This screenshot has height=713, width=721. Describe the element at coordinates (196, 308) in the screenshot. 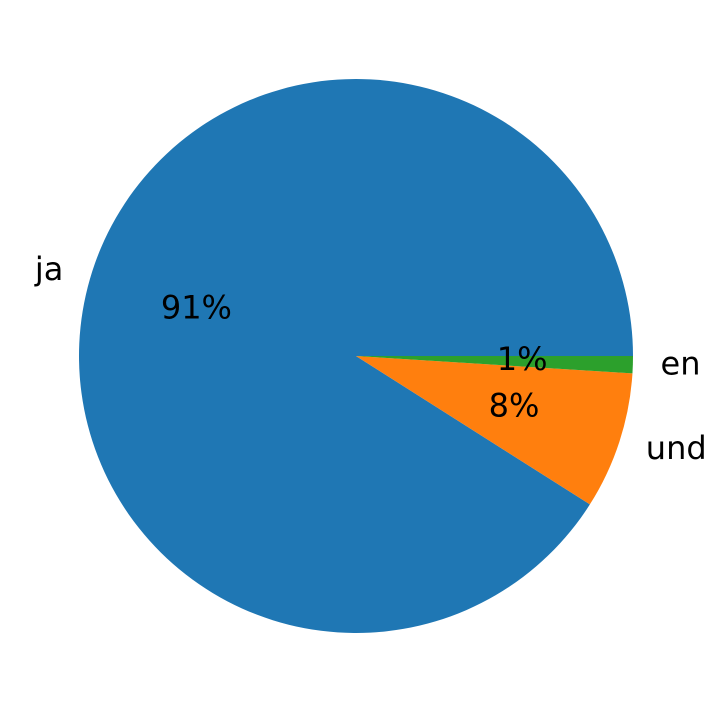

I see `percent-label: 91%` at that location.